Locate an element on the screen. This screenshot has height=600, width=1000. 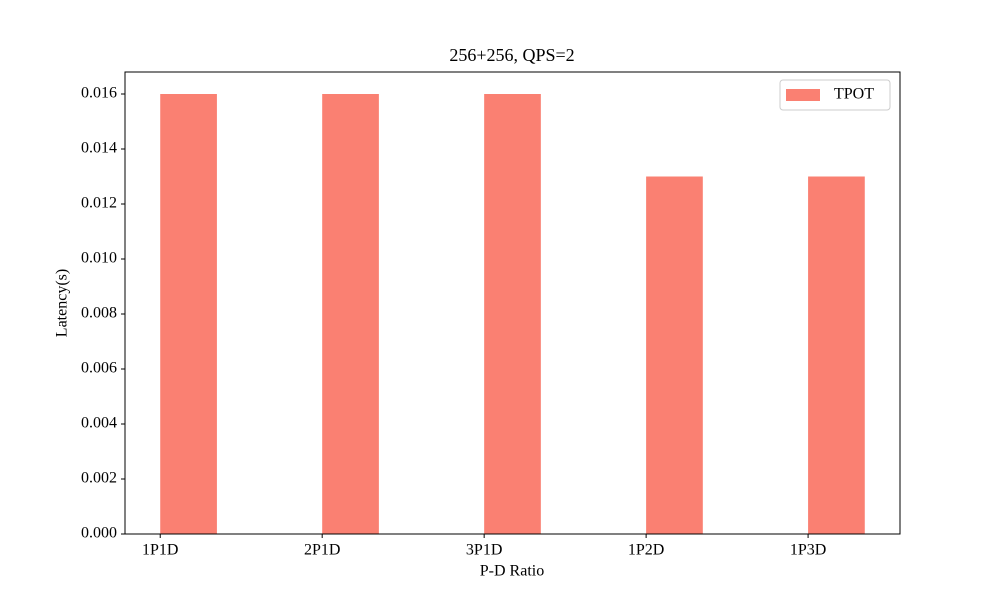
y-tick-label: 0.004 is located at coordinates (99, 423).